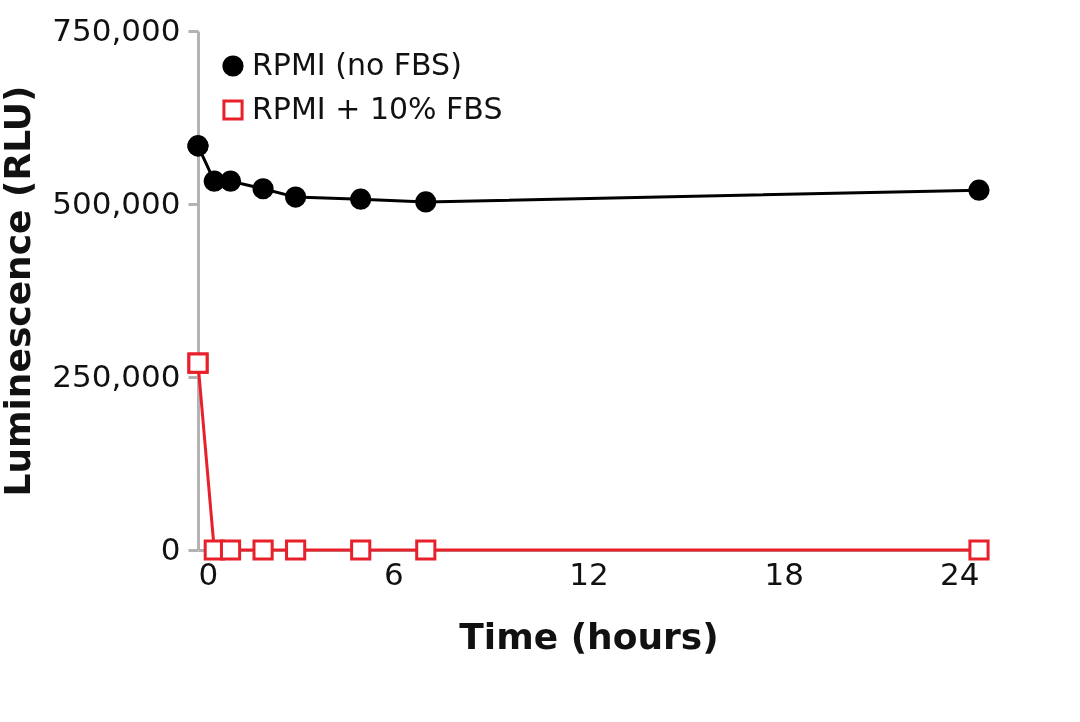 The width and height of the screenshot is (1080, 722). I want to click on x-tick-label: 18, so click(784, 573).